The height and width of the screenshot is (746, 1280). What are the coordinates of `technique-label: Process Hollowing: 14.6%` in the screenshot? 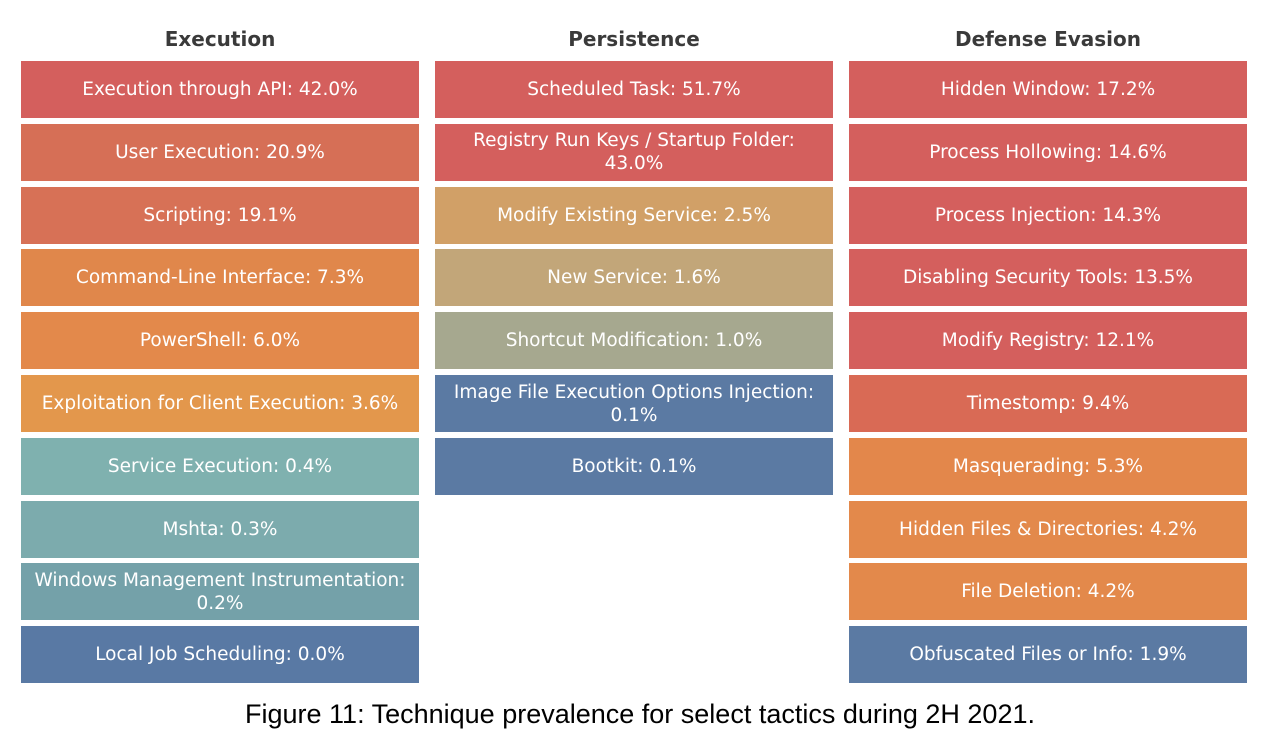 It's located at (1048, 152).